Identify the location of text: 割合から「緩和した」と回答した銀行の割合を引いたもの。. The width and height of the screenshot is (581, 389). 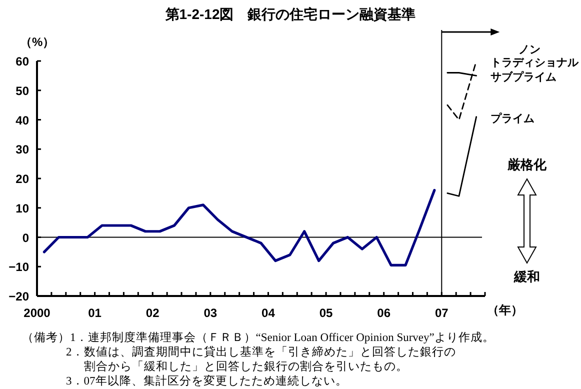
(246, 366).